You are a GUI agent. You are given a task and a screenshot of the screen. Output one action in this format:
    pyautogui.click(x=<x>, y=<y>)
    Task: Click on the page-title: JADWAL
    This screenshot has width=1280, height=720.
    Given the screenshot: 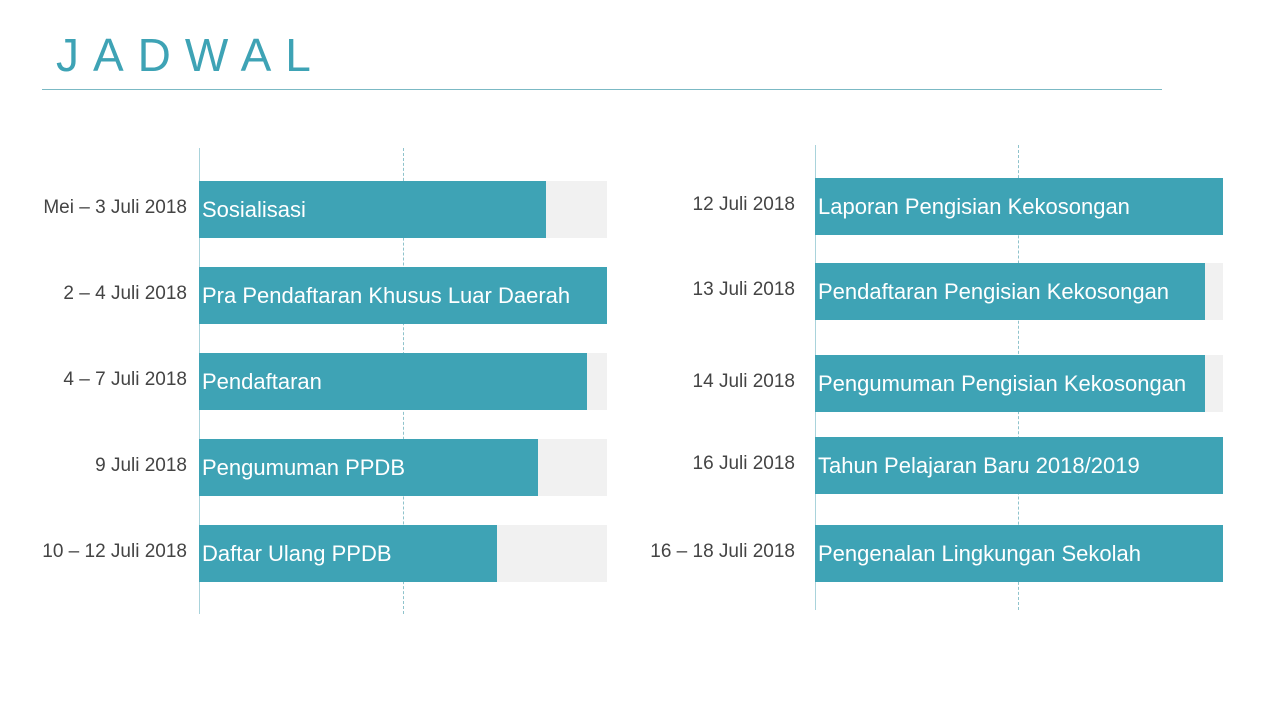 What is the action you would take?
    pyautogui.click(x=190, y=55)
    